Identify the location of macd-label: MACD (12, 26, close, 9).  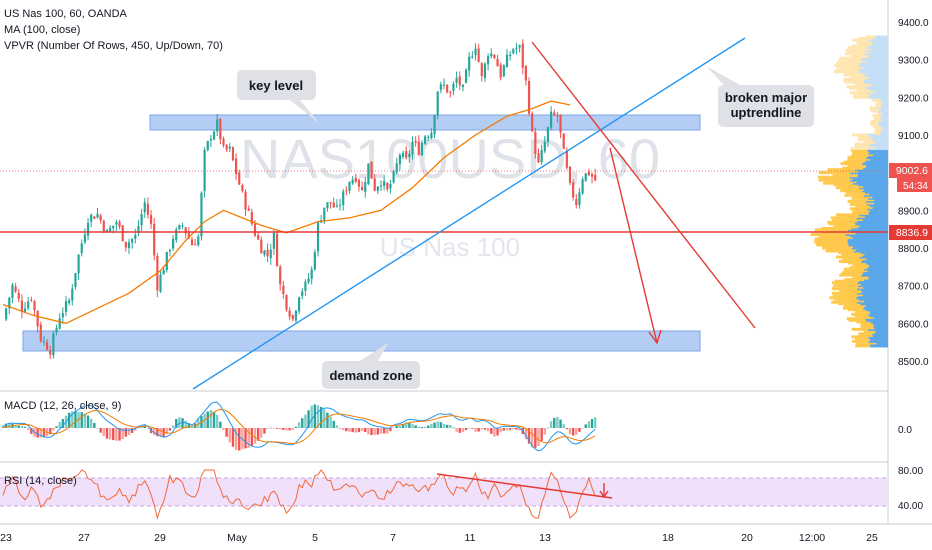
(62, 406).